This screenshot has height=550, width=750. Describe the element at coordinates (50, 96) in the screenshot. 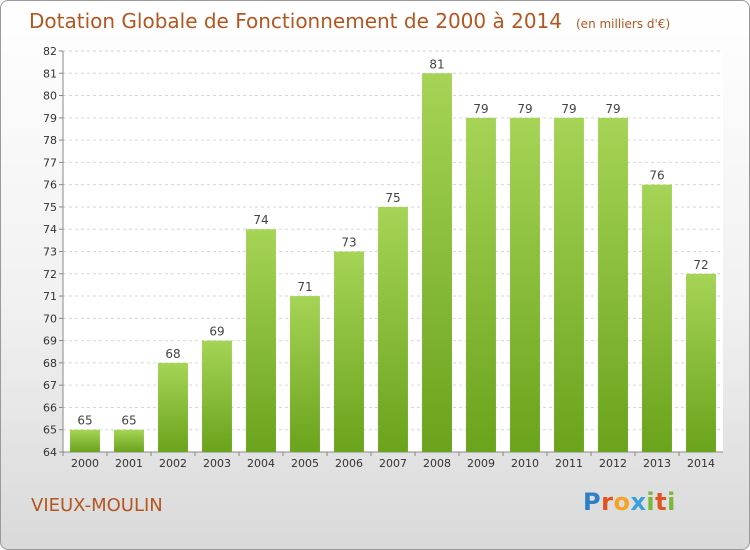

I see `y-tick-label: 80` at that location.